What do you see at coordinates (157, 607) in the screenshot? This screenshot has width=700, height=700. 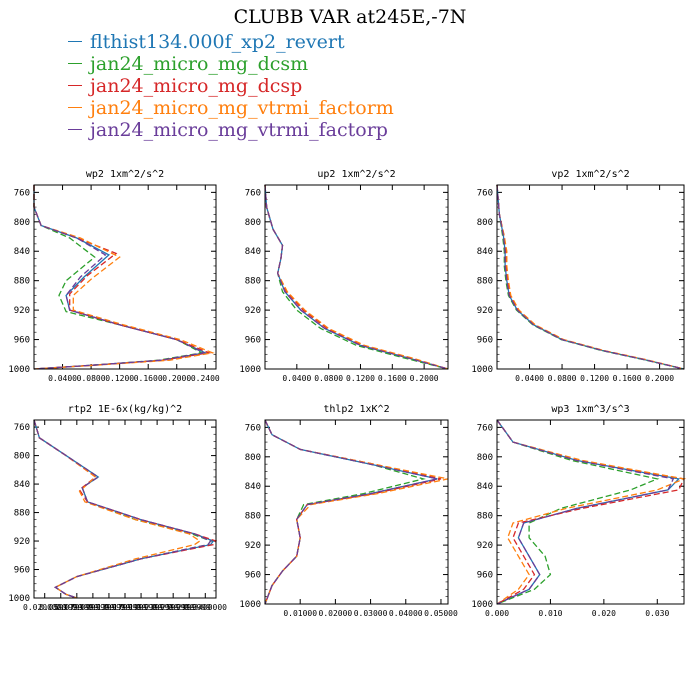 I see `x-tick-label: 0.2399999` at bounding box center [157, 607].